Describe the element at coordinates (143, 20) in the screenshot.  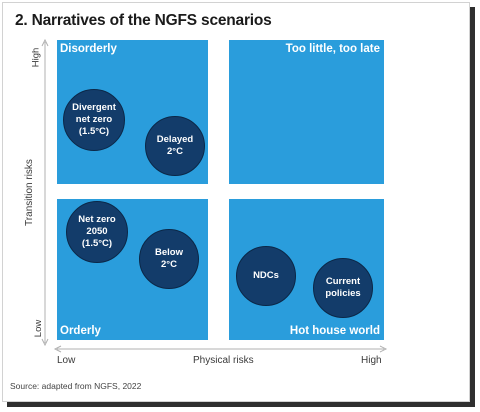
I see `figure-title: 2. Narratives of the NGFS scenarios` at that location.